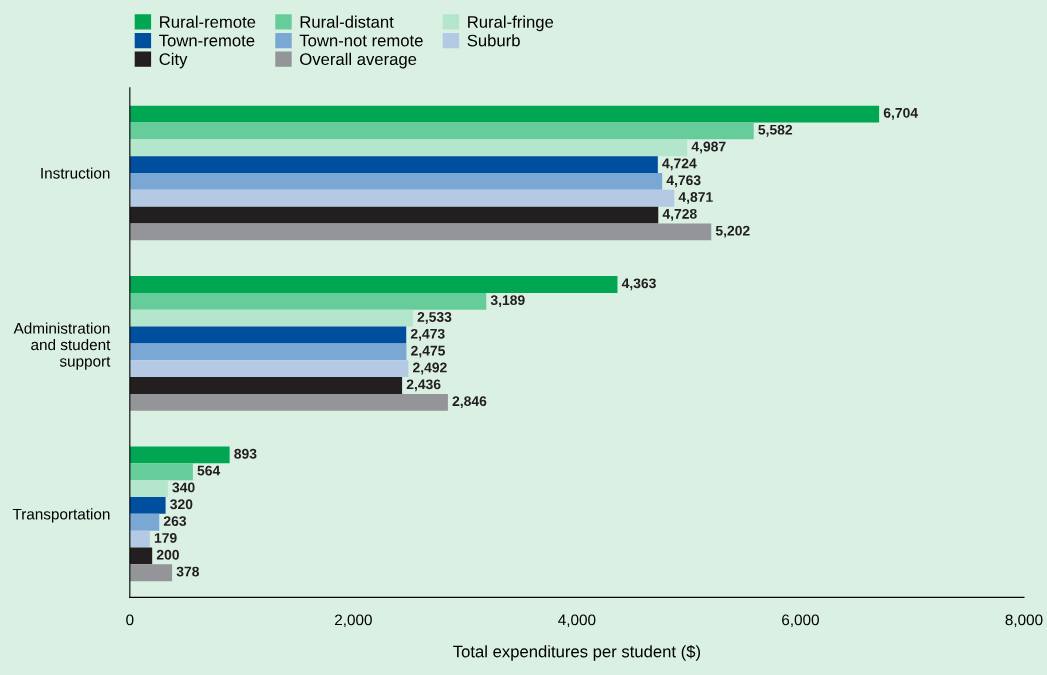 The width and height of the screenshot is (1047, 675). Describe the element at coordinates (181, 504) in the screenshot. I see `data-label: 320` at that location.